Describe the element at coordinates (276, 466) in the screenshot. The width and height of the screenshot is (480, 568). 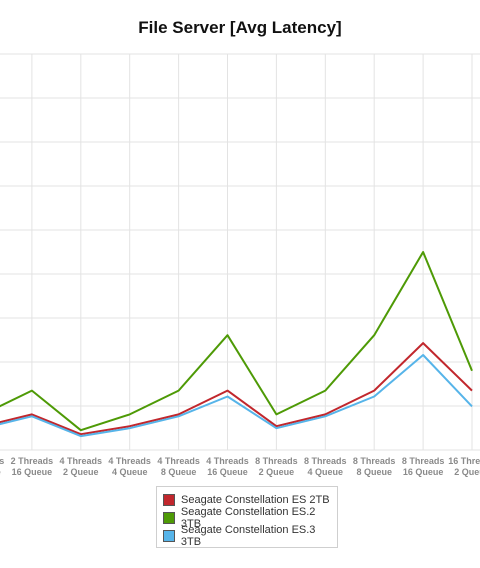
I see `x-tick-label: 8 Threads 2 Queue` at that location.